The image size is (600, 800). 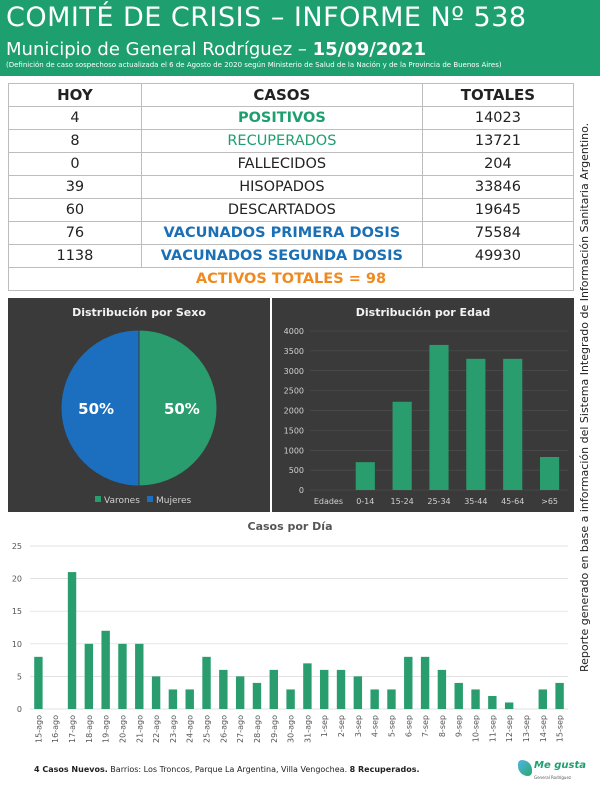 What do you see at coordinates (512, 501) in the screenshot?
I see `x-tick-label: 45-64` at bounding box center [512, 501].